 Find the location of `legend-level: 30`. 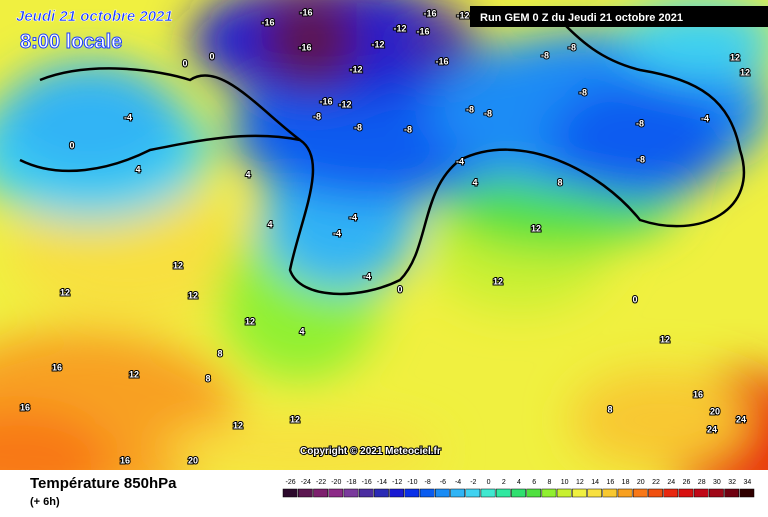

legend-level: 30 is located at coordinates (717, 482).